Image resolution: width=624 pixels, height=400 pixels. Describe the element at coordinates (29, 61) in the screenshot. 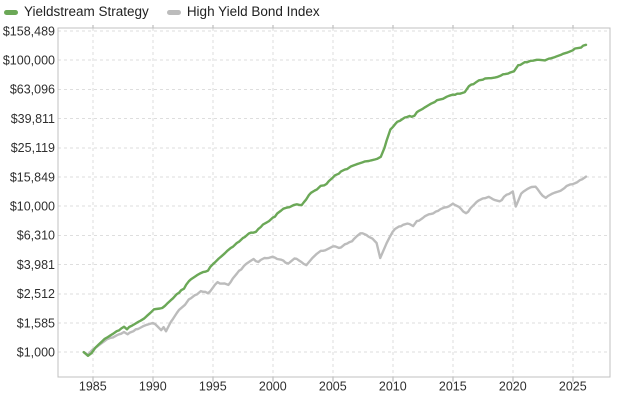

I see `y-tick-label: $100,000` at that location.